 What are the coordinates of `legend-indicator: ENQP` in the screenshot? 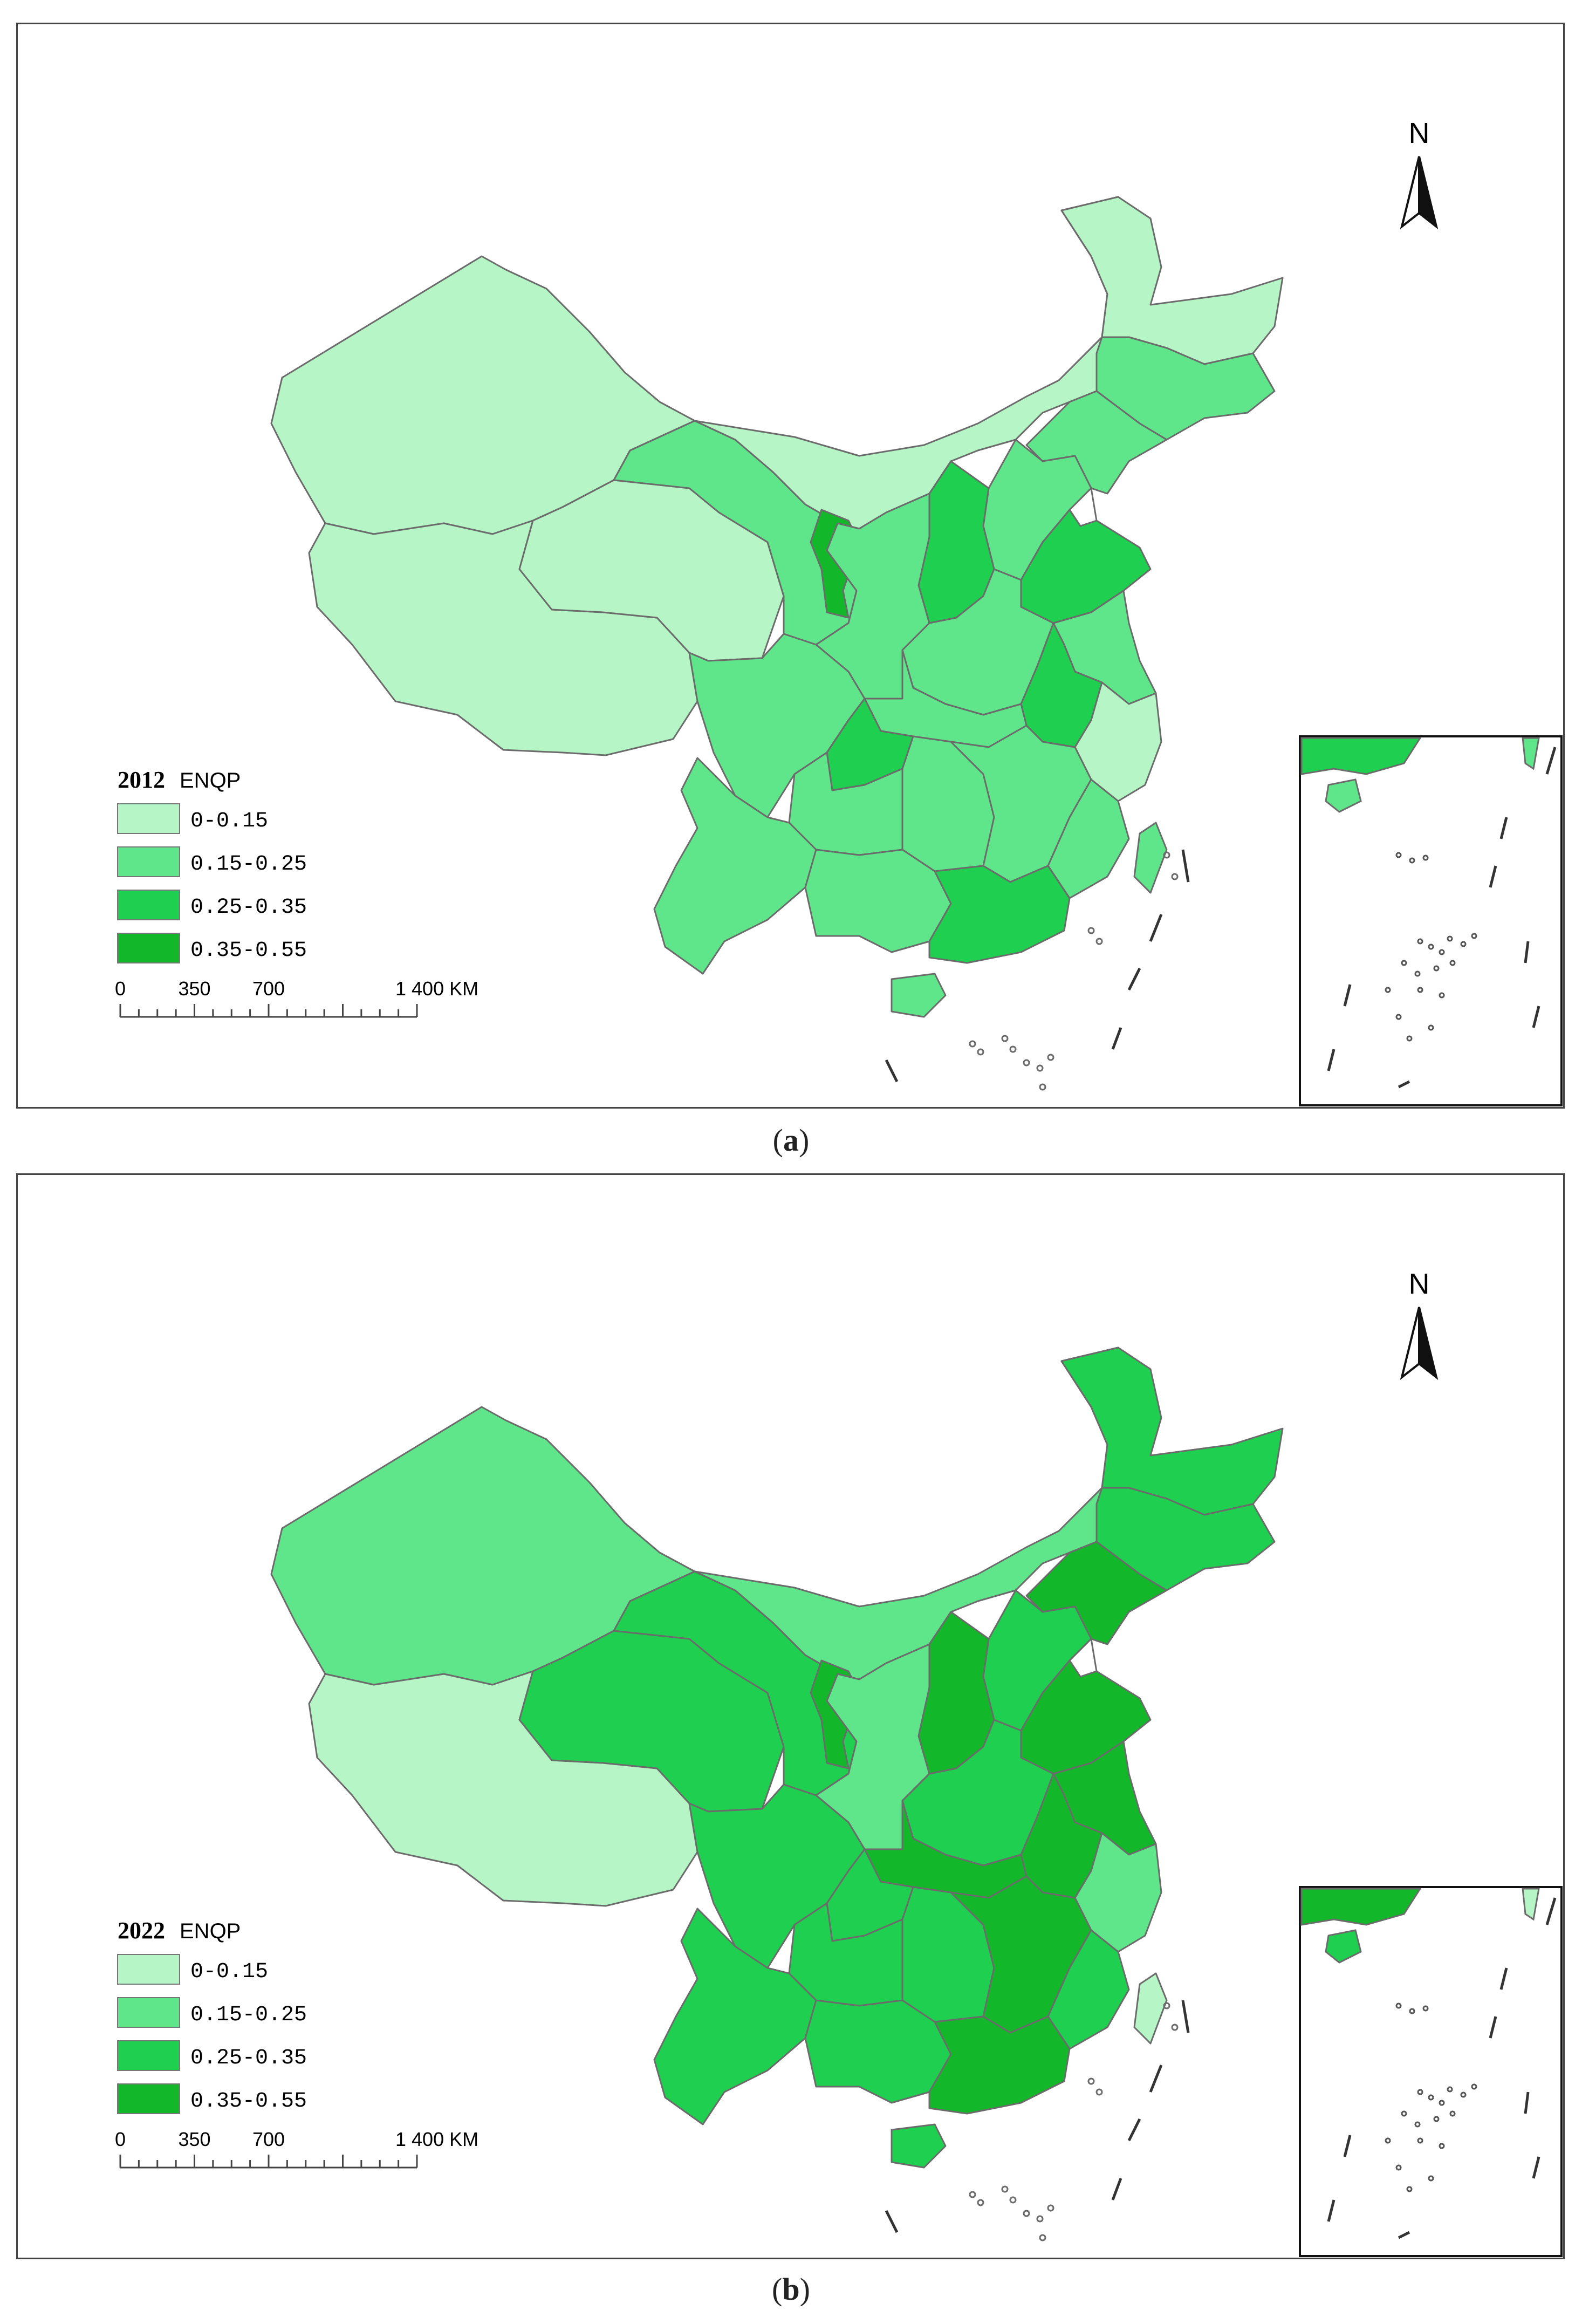 It's located at (210, 780).